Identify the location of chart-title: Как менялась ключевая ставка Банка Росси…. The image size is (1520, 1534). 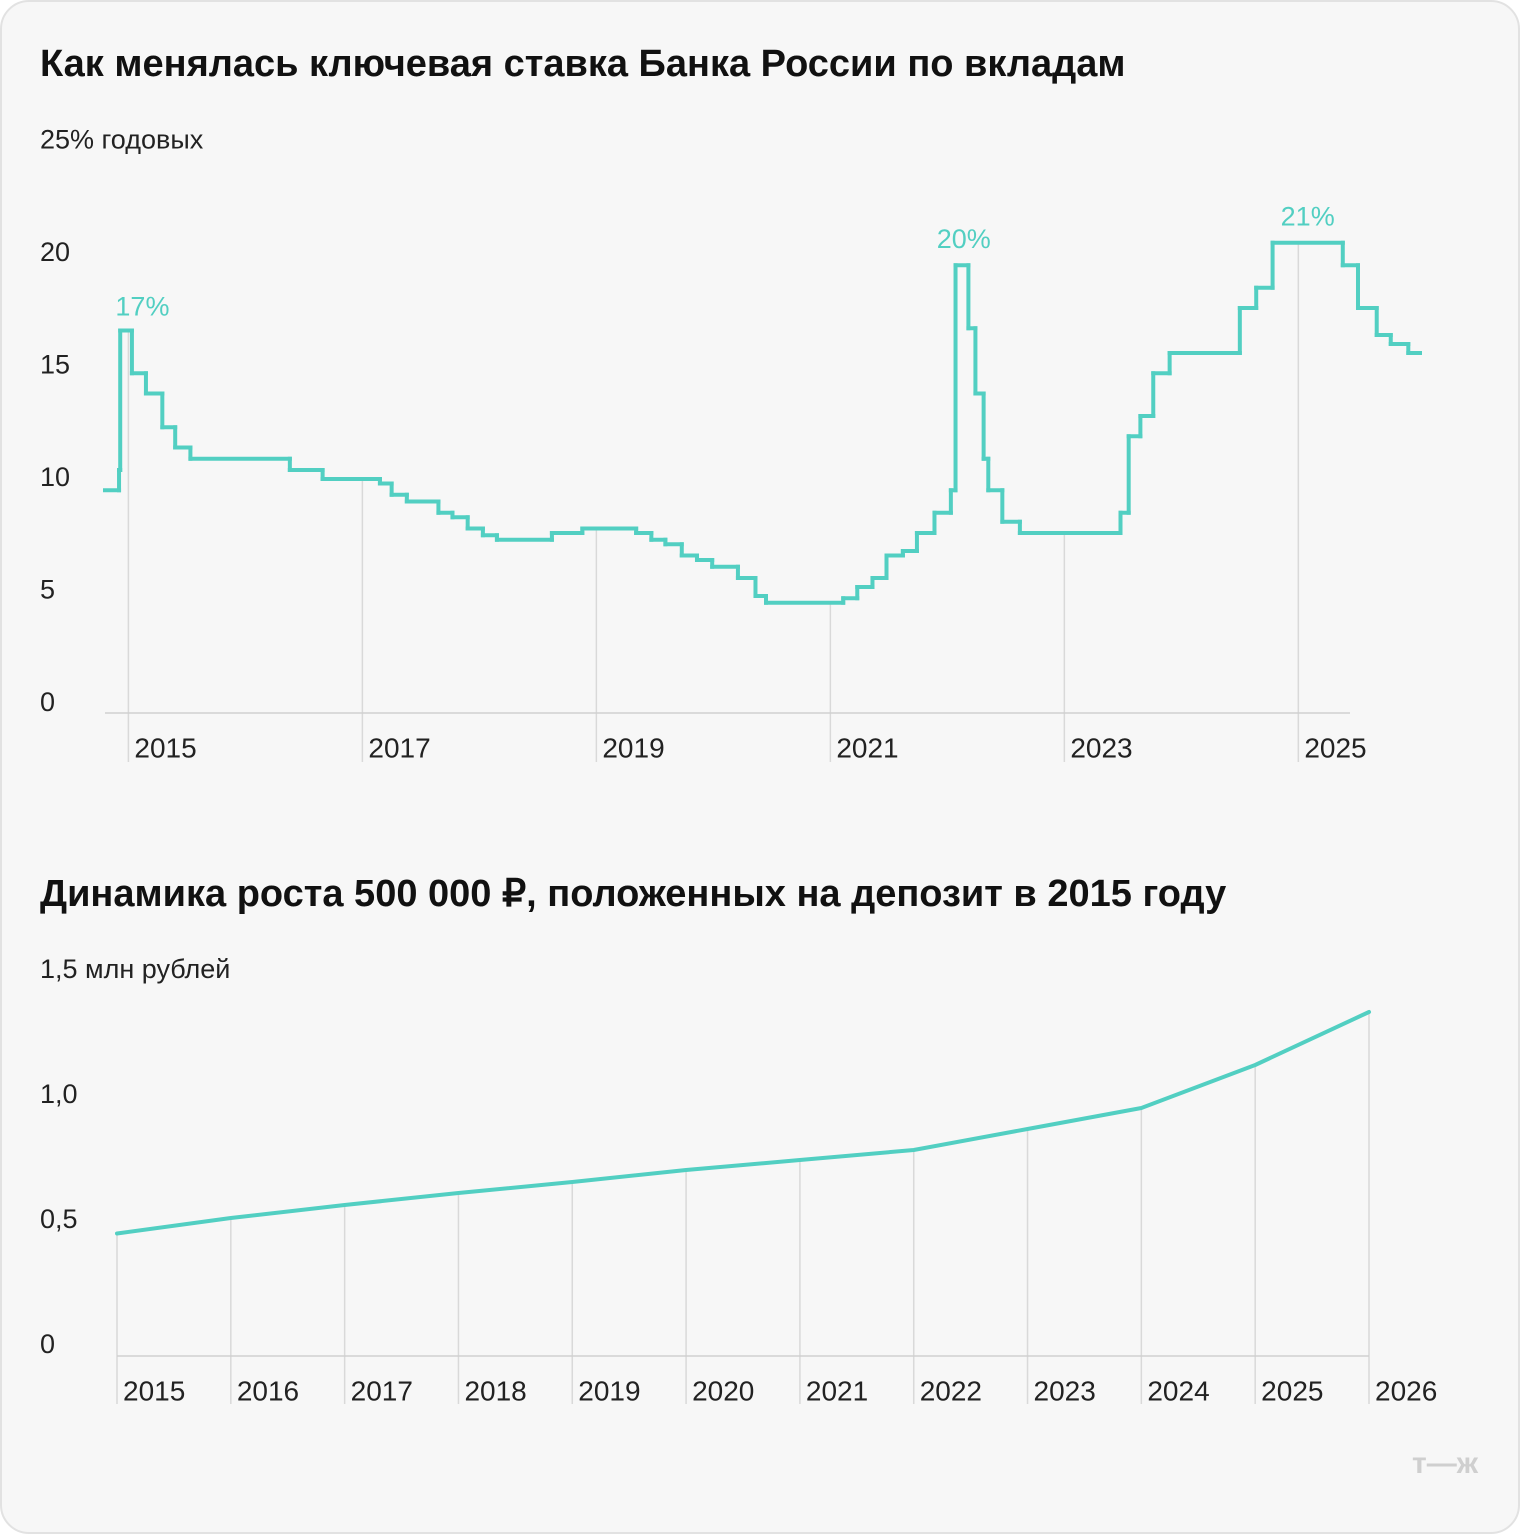
(583, 64).